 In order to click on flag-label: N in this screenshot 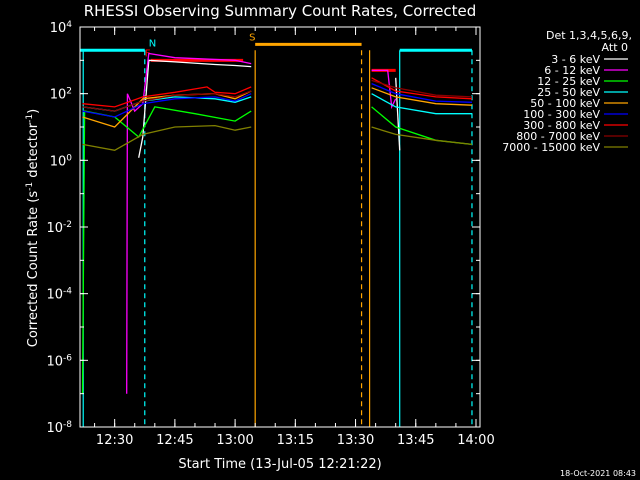, I will do `click(152, 43)`.